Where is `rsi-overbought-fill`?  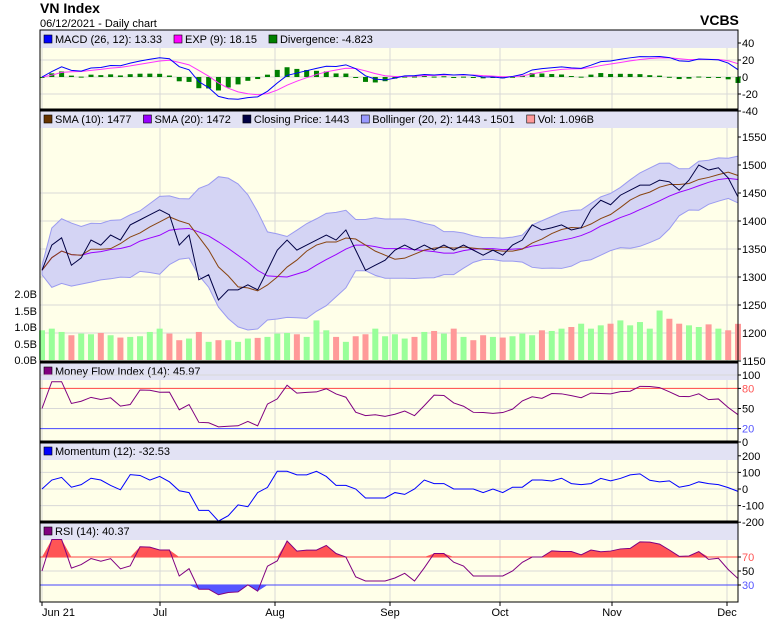 rsi-overbought-fill is located at coordinates (390, 548).